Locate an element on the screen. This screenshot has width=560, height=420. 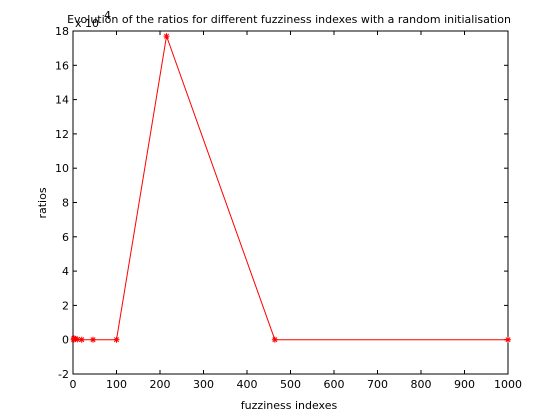
x-tick-label: 500 is located at coordinates (290, 384).